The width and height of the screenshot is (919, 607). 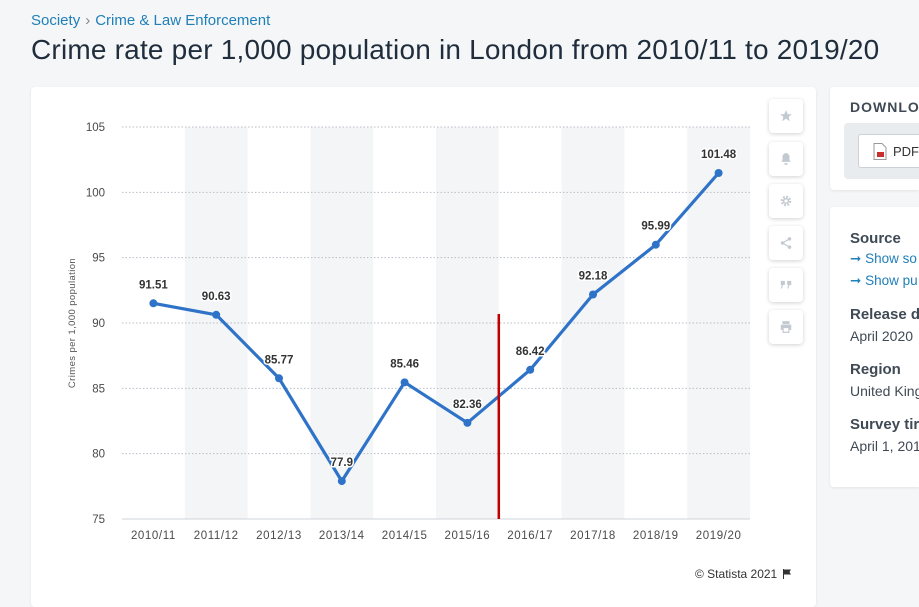 I want to click on data-label: 86.42, so click(x=530, y=352).